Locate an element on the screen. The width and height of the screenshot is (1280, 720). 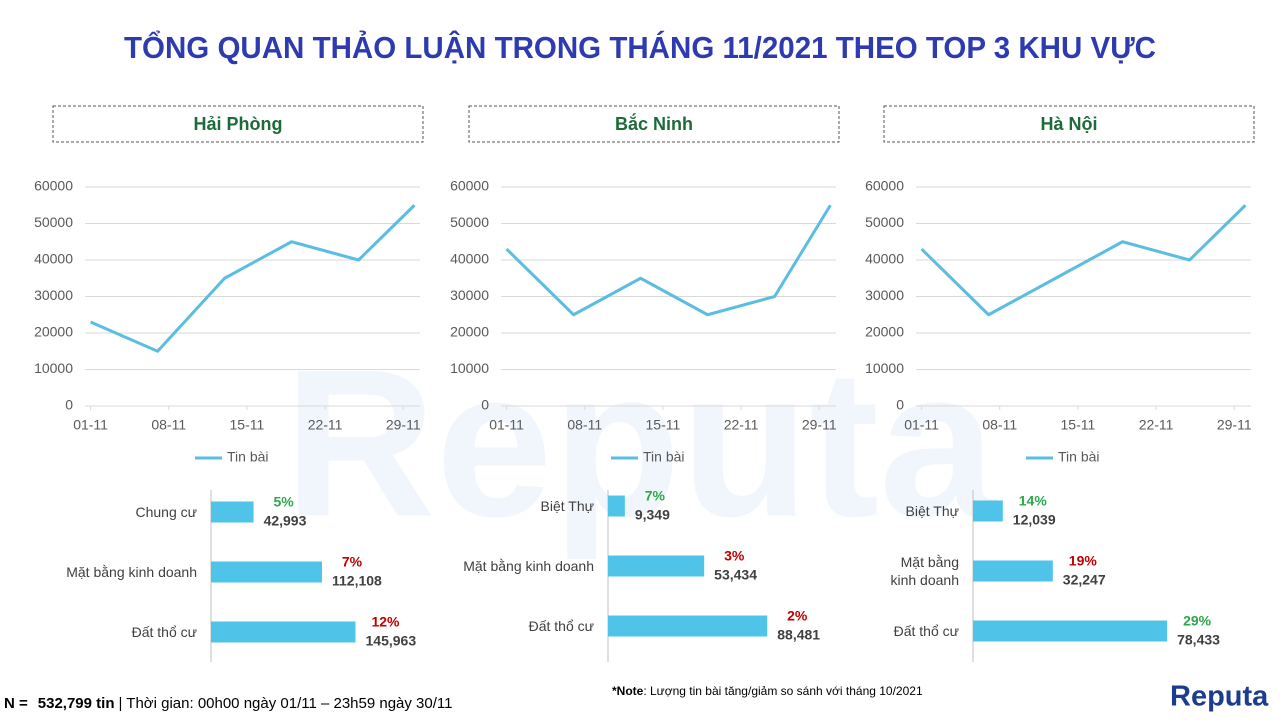
region-title: Hà Nội is located at coordinates (1068, 124).